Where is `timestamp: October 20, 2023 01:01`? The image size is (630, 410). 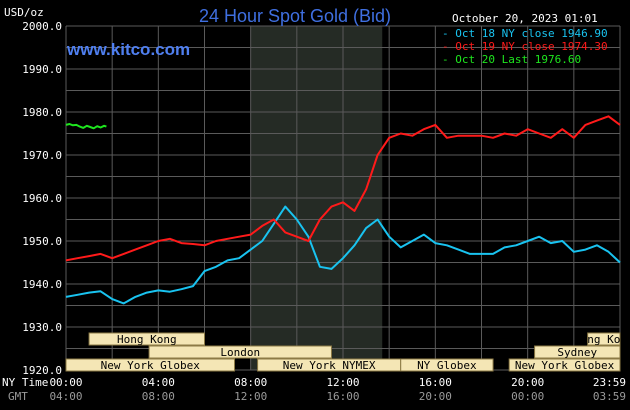 timestamp: October 20, 2023 01:01 is located at coordinates (525, 18).